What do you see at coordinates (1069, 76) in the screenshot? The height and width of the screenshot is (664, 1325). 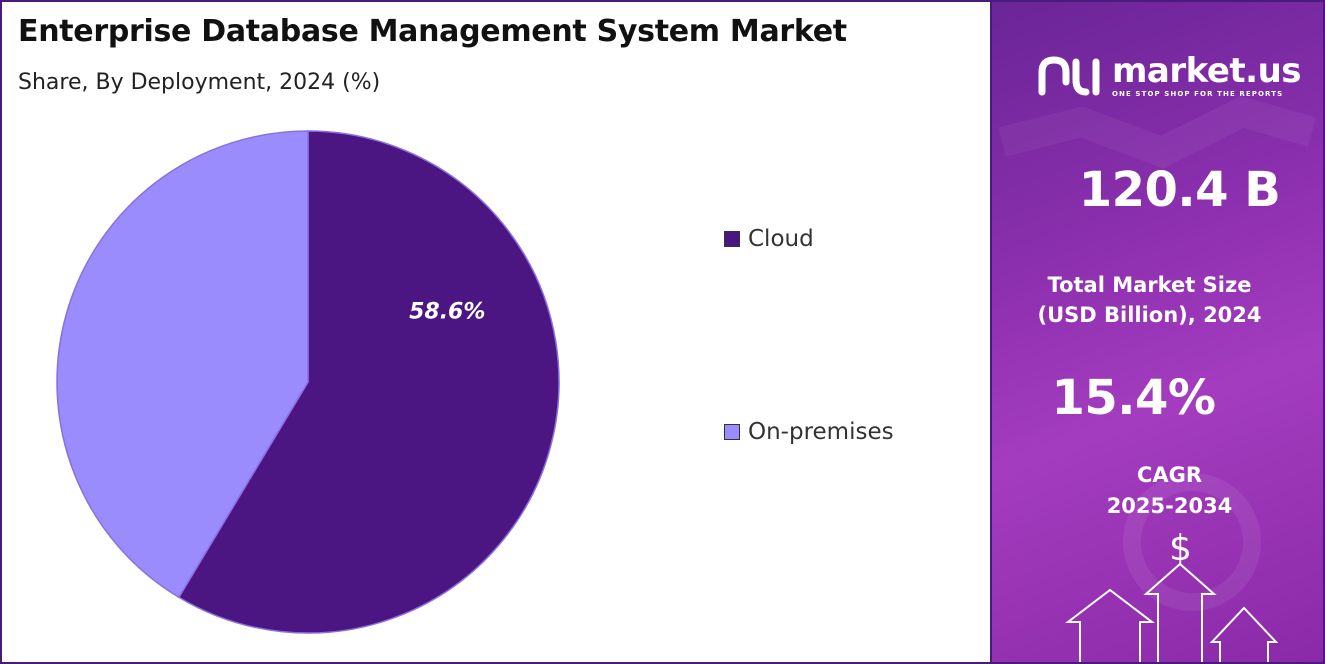 I see `market-us-logo-icon` at bounding box center [1069, 76].